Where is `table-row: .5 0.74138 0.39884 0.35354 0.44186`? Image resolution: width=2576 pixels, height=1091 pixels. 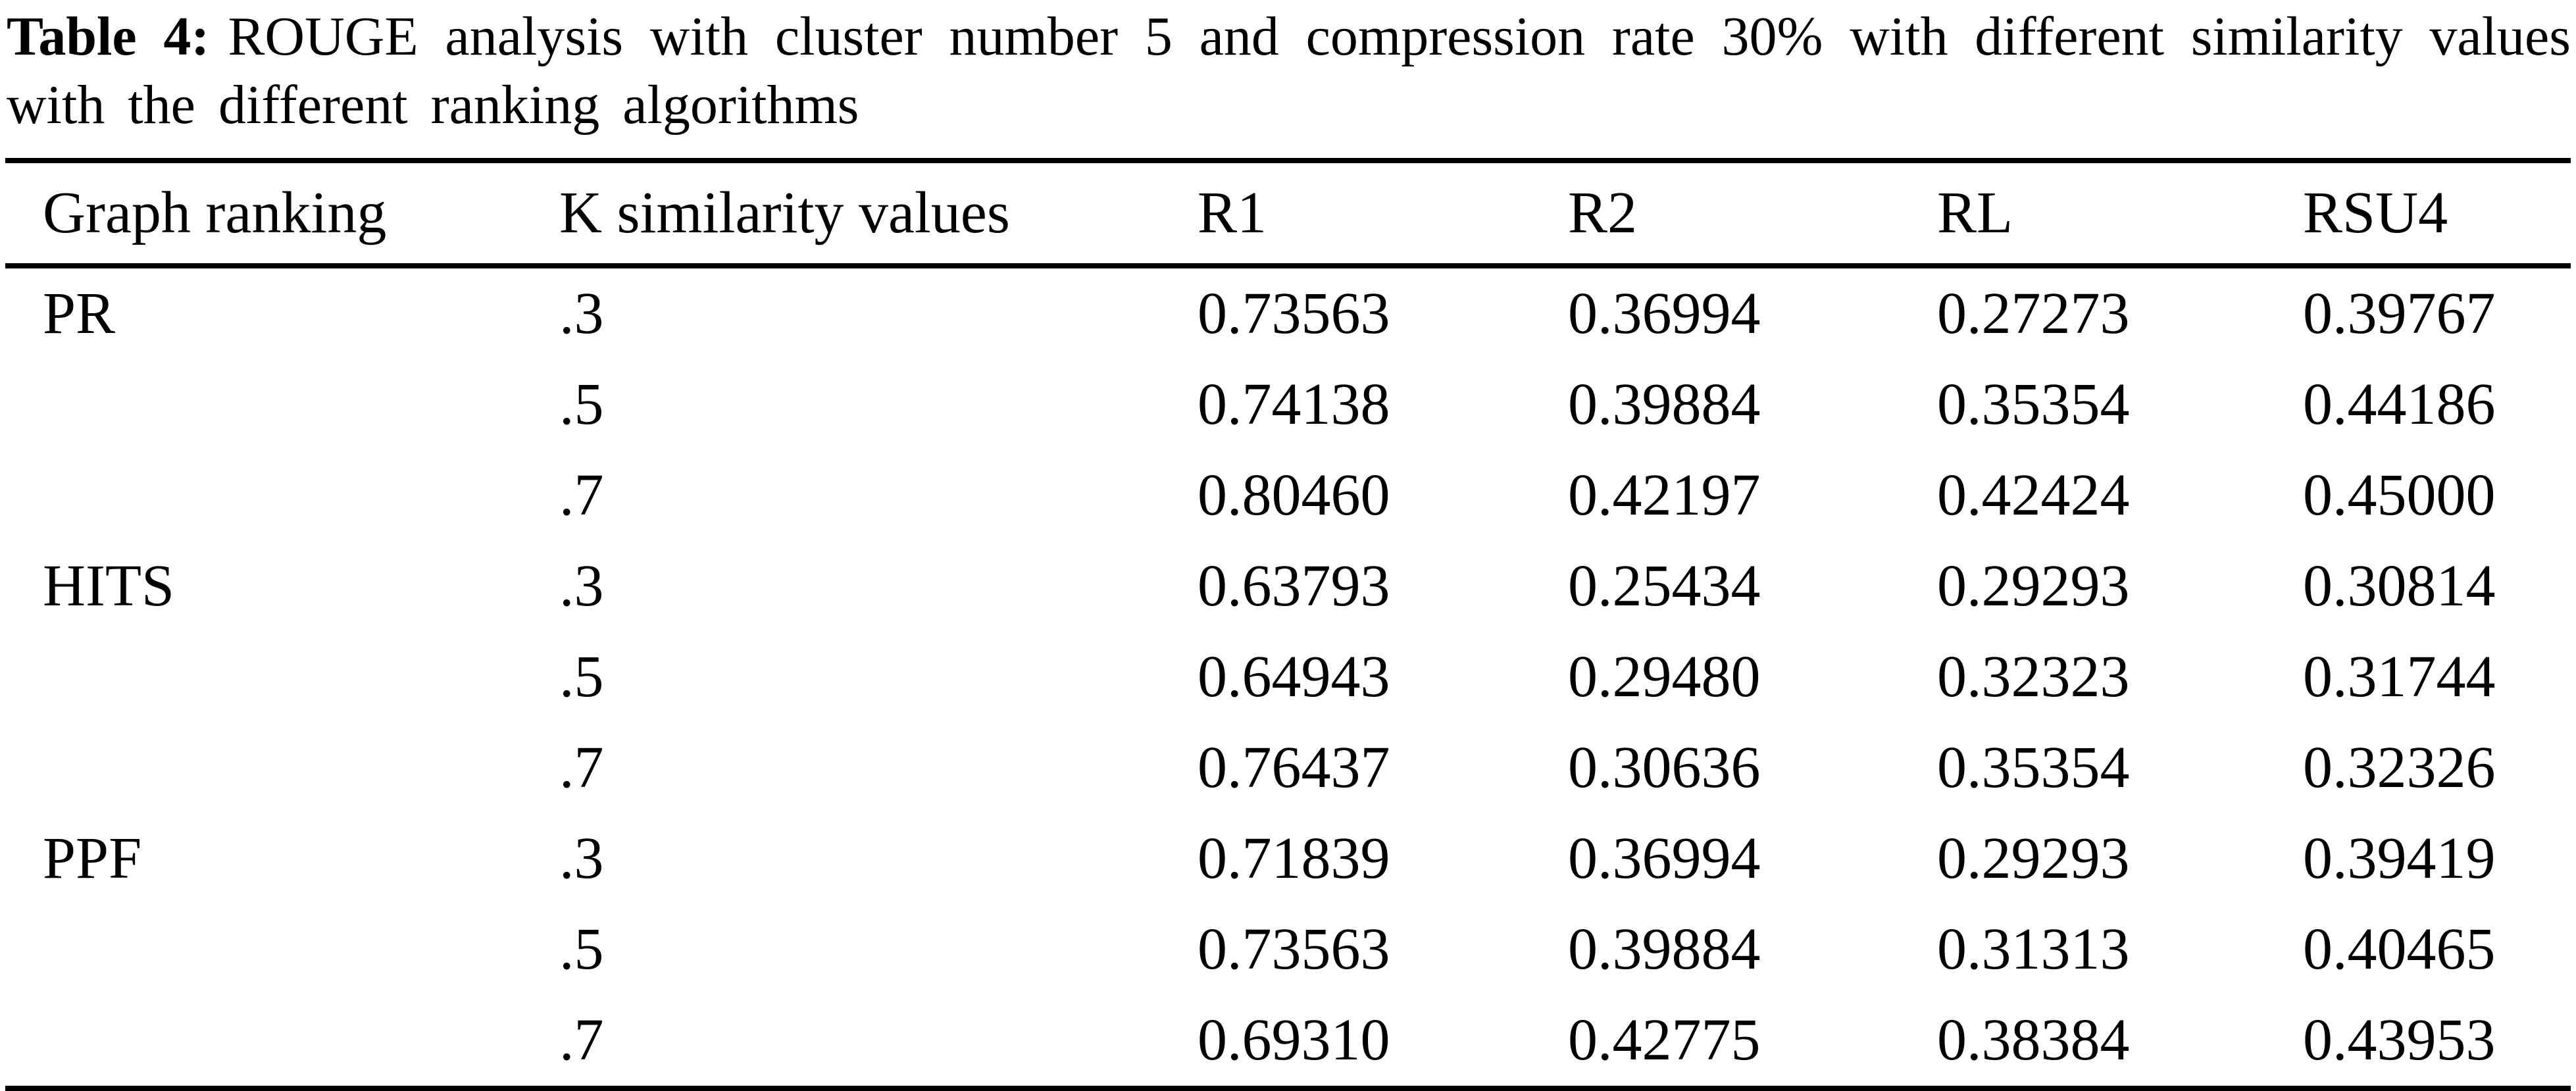 table-row: .5 0.74138 0.39884 0.35354 0.44186 is located at coordinates (1288, 404).